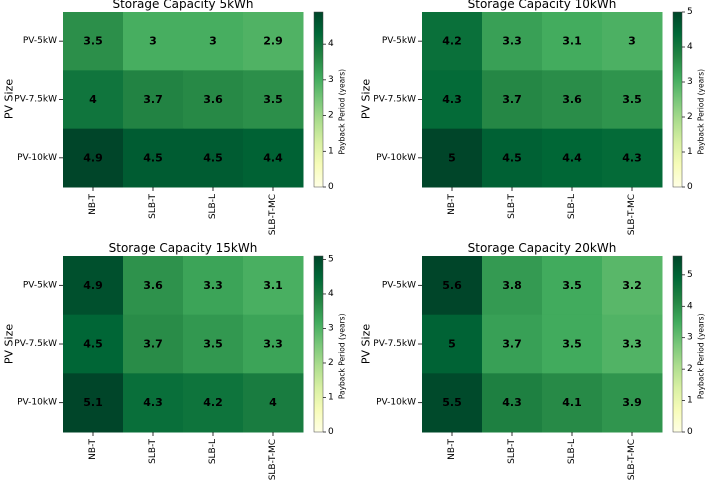  Describe the element at coordinates (512, 285) in the screenshot. I see `cell-value-label: 3.8` at that location.